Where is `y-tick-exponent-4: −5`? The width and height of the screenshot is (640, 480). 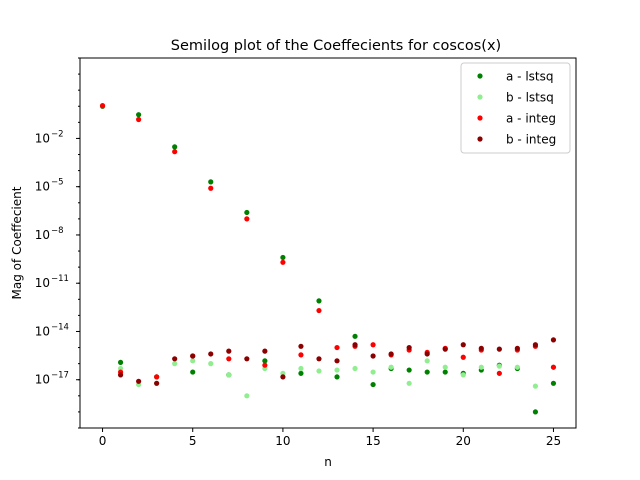 y-tick-exponent-4: −5 is located at coordinates (57, 183).